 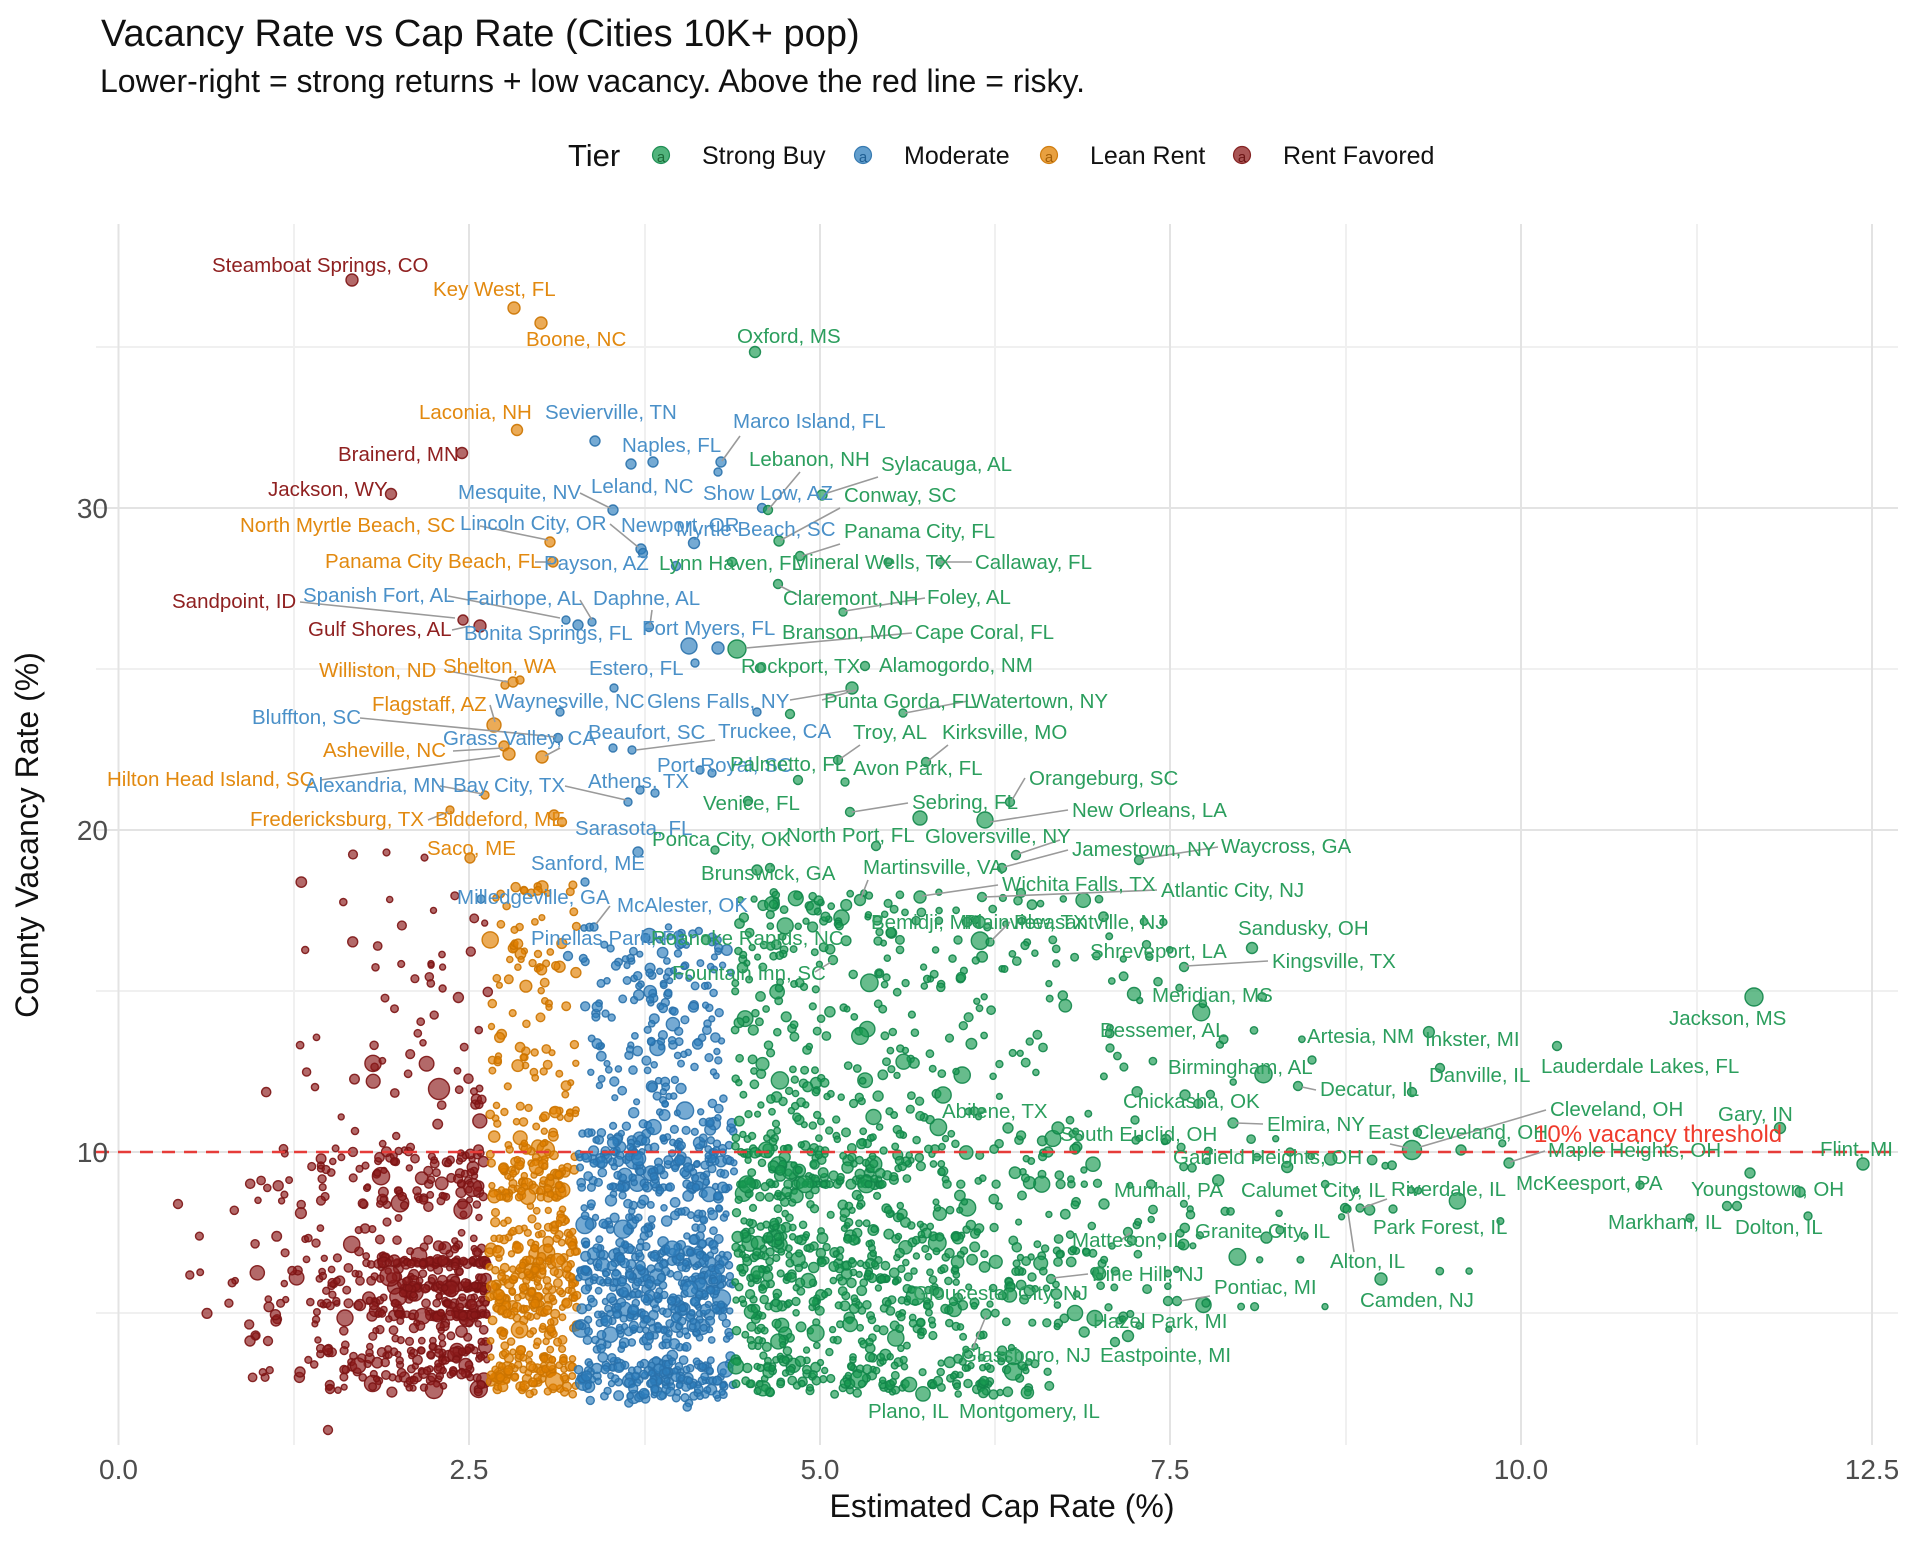 I want to click on svg-text: Garfield Heights, OH, so click(x=1267, y=1157).